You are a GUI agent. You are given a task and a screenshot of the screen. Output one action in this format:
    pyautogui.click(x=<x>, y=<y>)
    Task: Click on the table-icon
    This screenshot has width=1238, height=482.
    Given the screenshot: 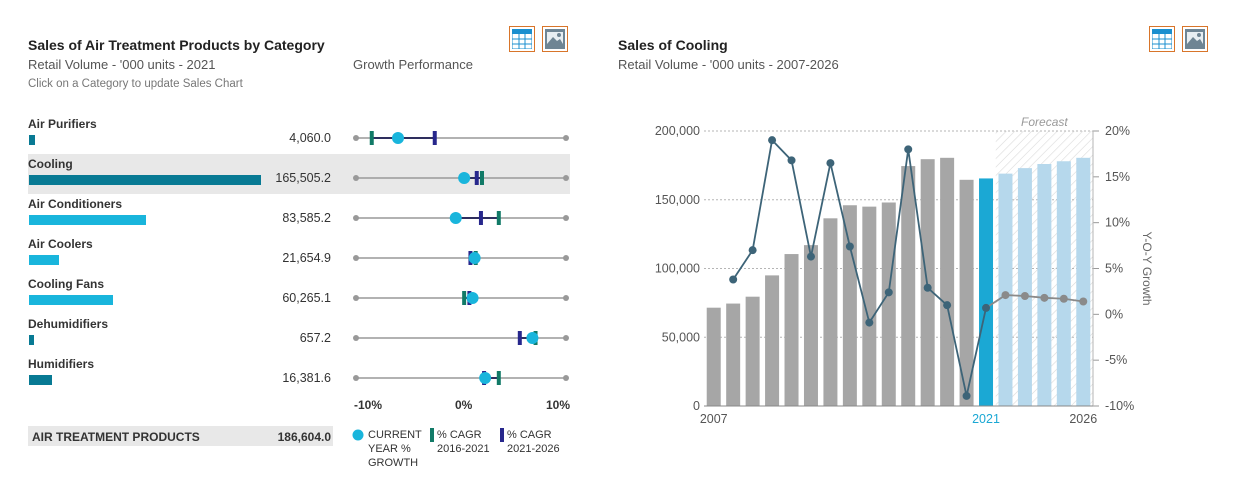 What is the action you would take?
    pyautogui.click(x=522, y=39)
    